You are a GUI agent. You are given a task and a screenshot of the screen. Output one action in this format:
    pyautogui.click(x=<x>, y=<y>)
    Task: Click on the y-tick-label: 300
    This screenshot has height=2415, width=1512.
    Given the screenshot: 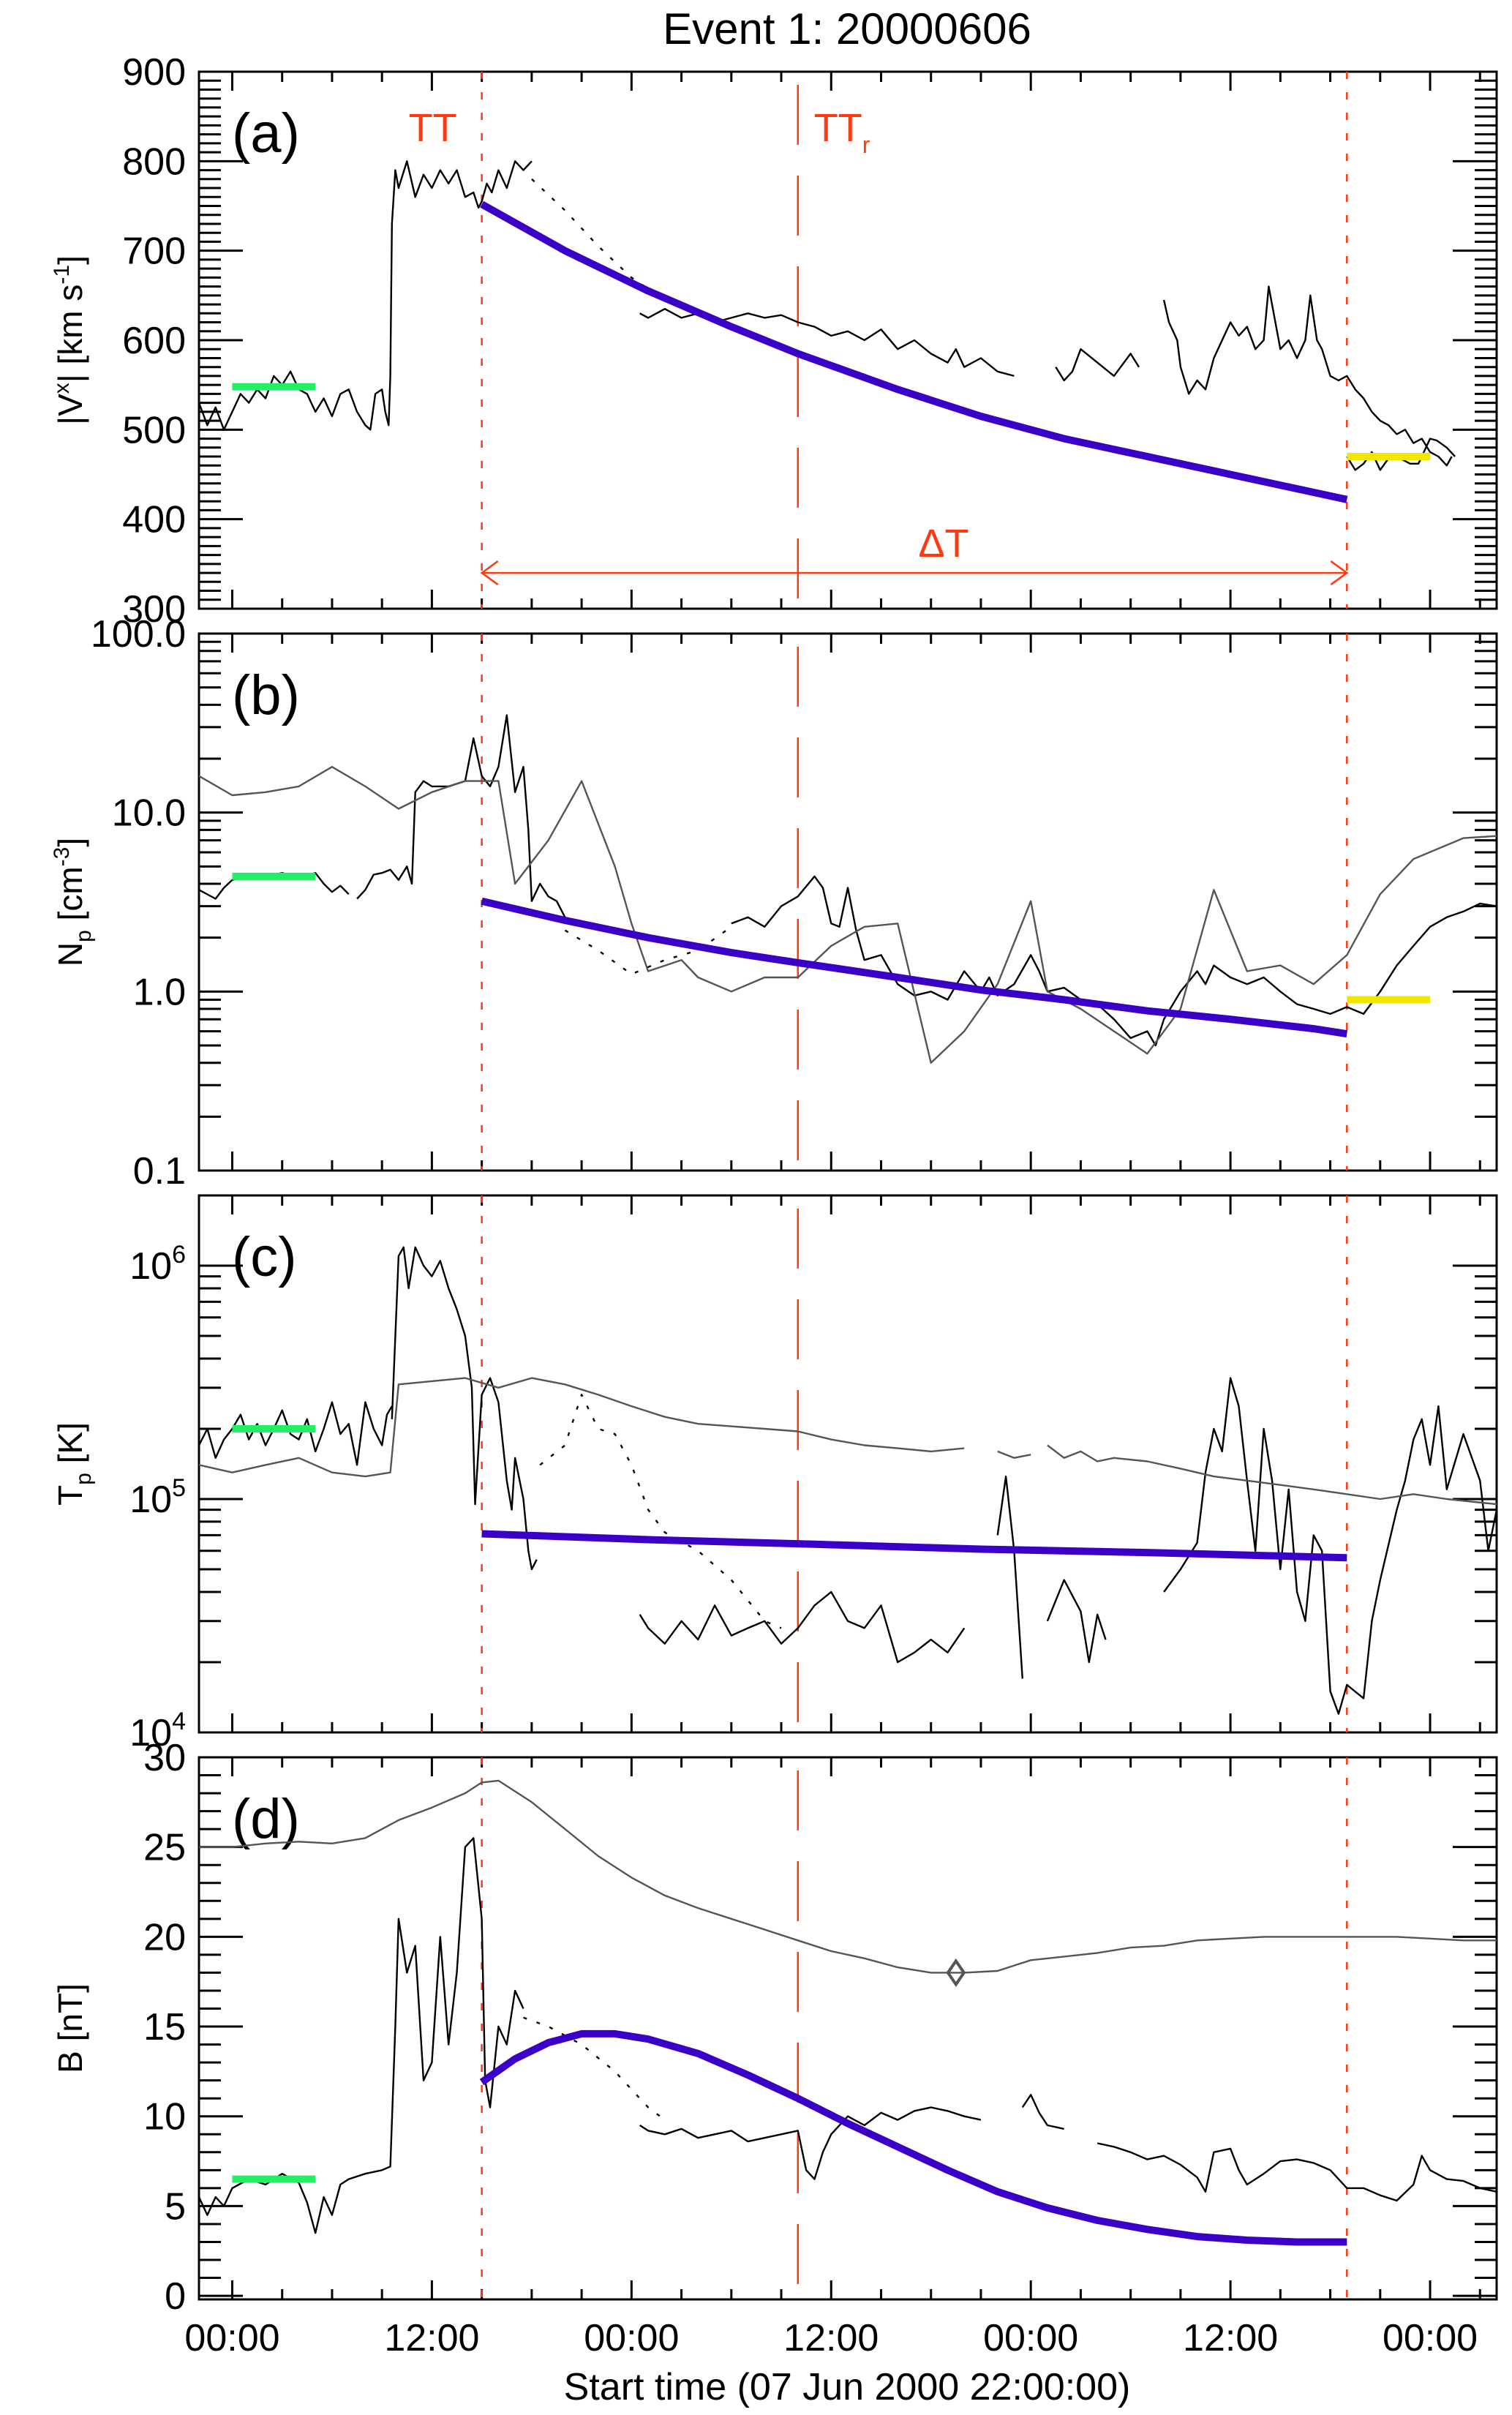 What is the action you would take?
    pyautogui.click(x=154, y=609)
    